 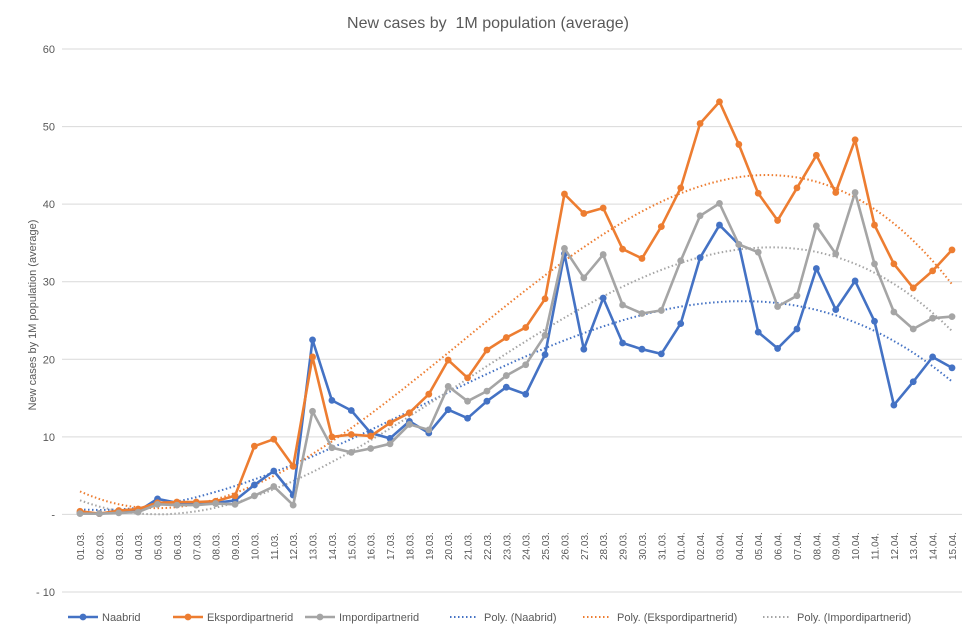 What do you see at coordinates (604, 546) in the screenshot?
I see `x-tick-label: 28.03.` at bounding box center [604, 546].